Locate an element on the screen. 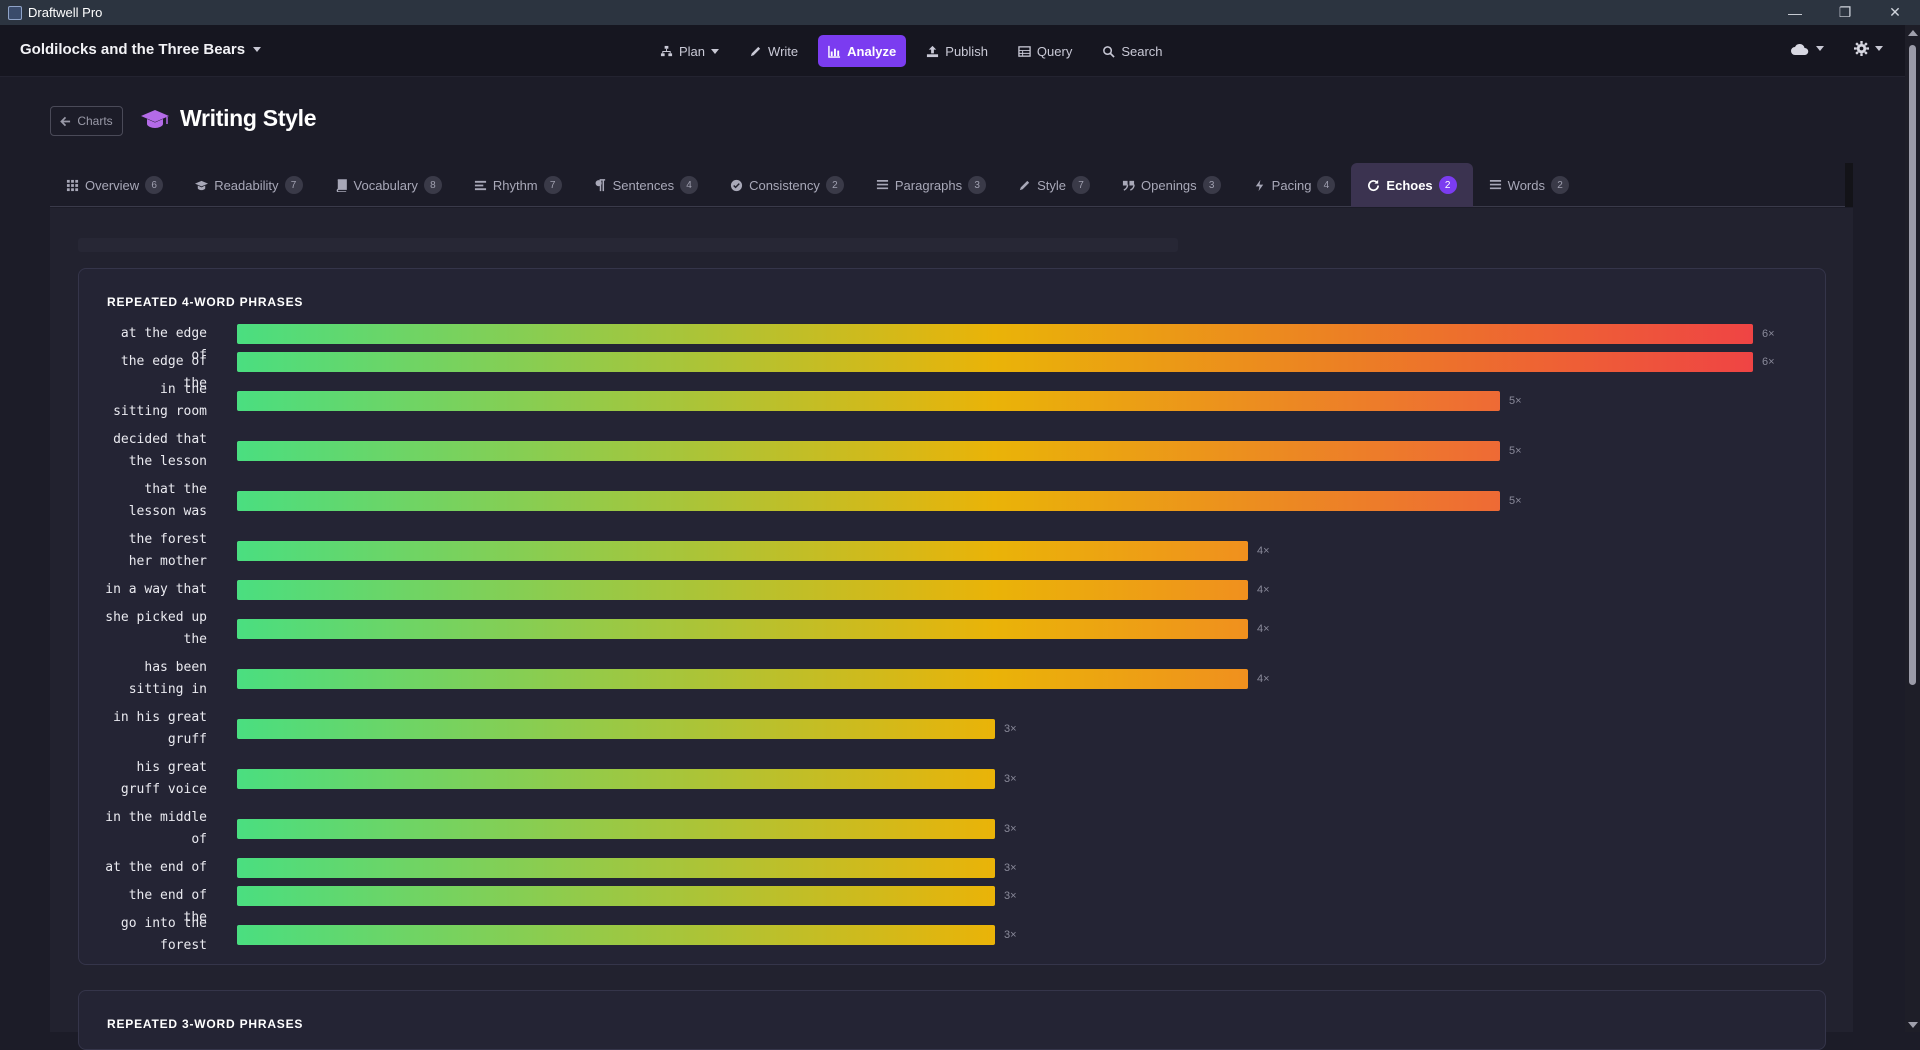 The width and height of the screenshot is (1920, 1050). phrase-row: his great gruff voice 3× is located at coordinates (953, 779).